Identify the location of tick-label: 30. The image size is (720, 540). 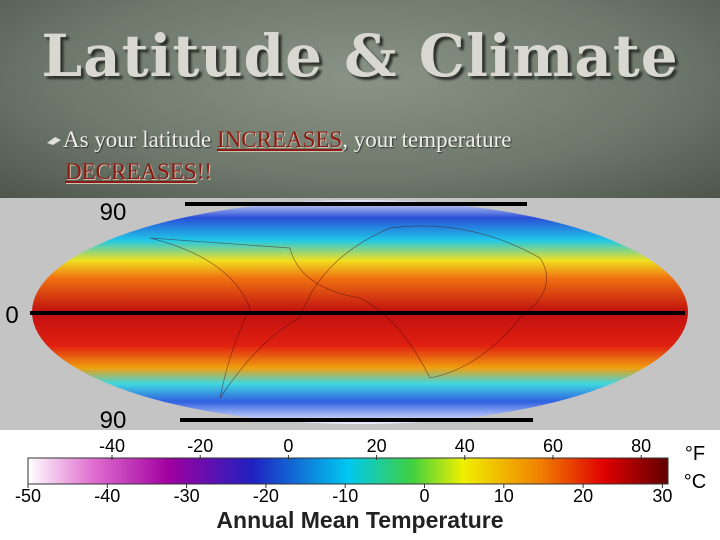
(662, 496).